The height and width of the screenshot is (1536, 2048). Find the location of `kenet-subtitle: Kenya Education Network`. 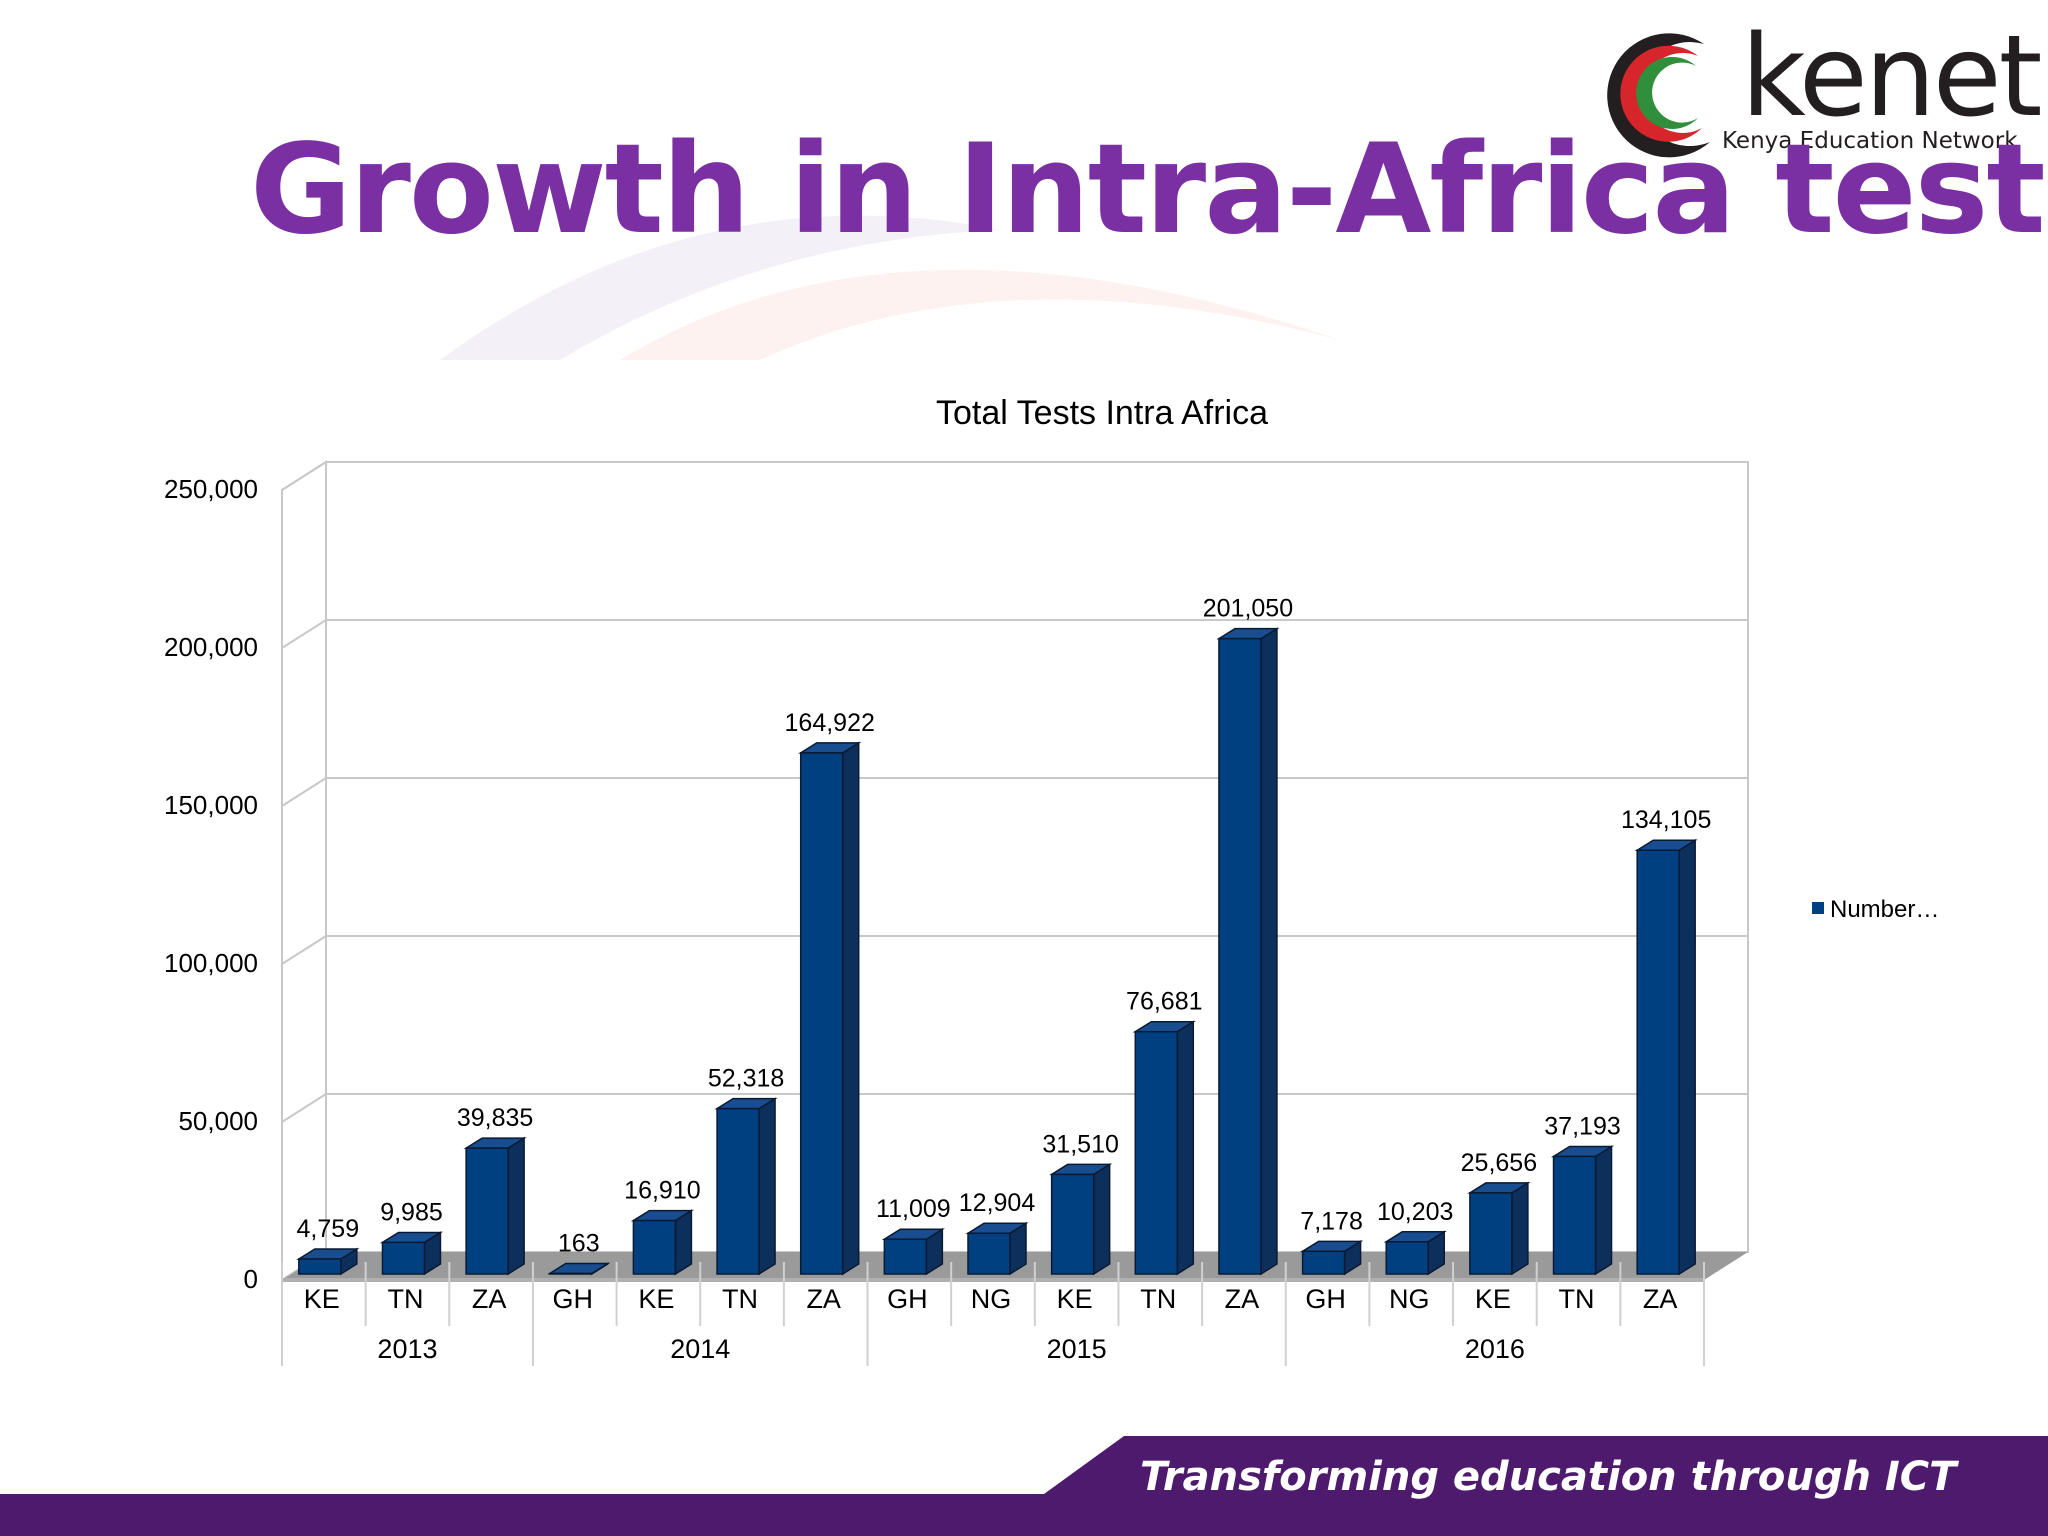

kenet-subtitle: Kenya Education Network is located at coordinates (1870, 141).